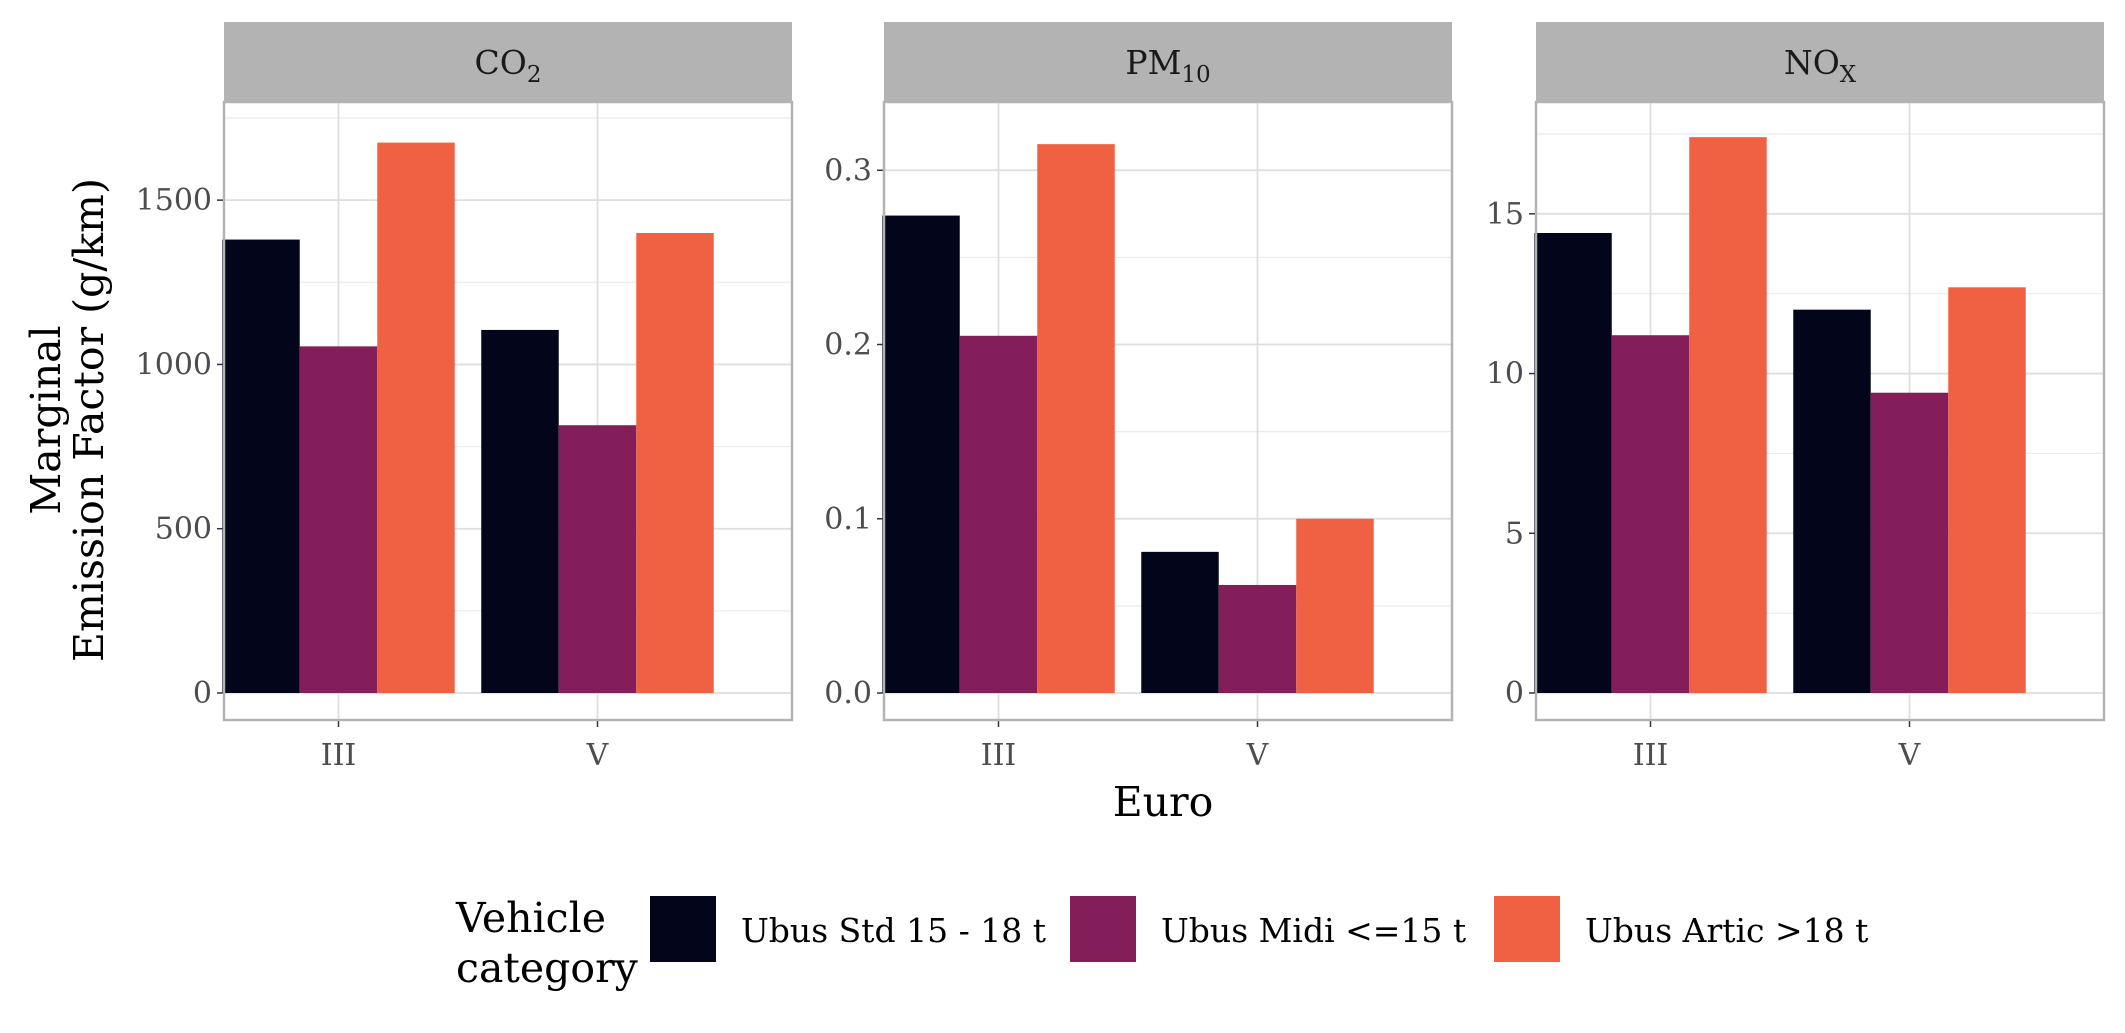 Image resolution: width=2125 pixels, height=1033 pixels. Describe the element at coordinates (46, 419) in the screenshot. I see `y-axis-title-line-1: Marginal` at that location.